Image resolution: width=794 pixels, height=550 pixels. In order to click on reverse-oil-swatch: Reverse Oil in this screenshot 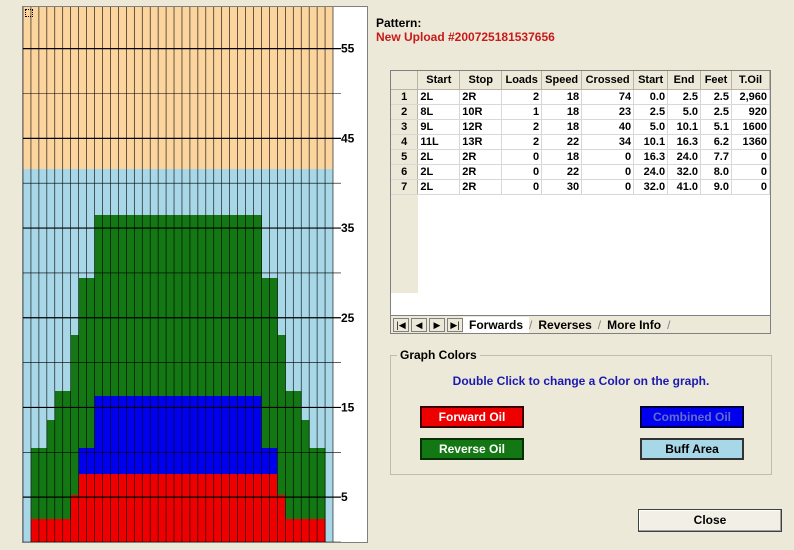, I will do `click(472, 449)`.